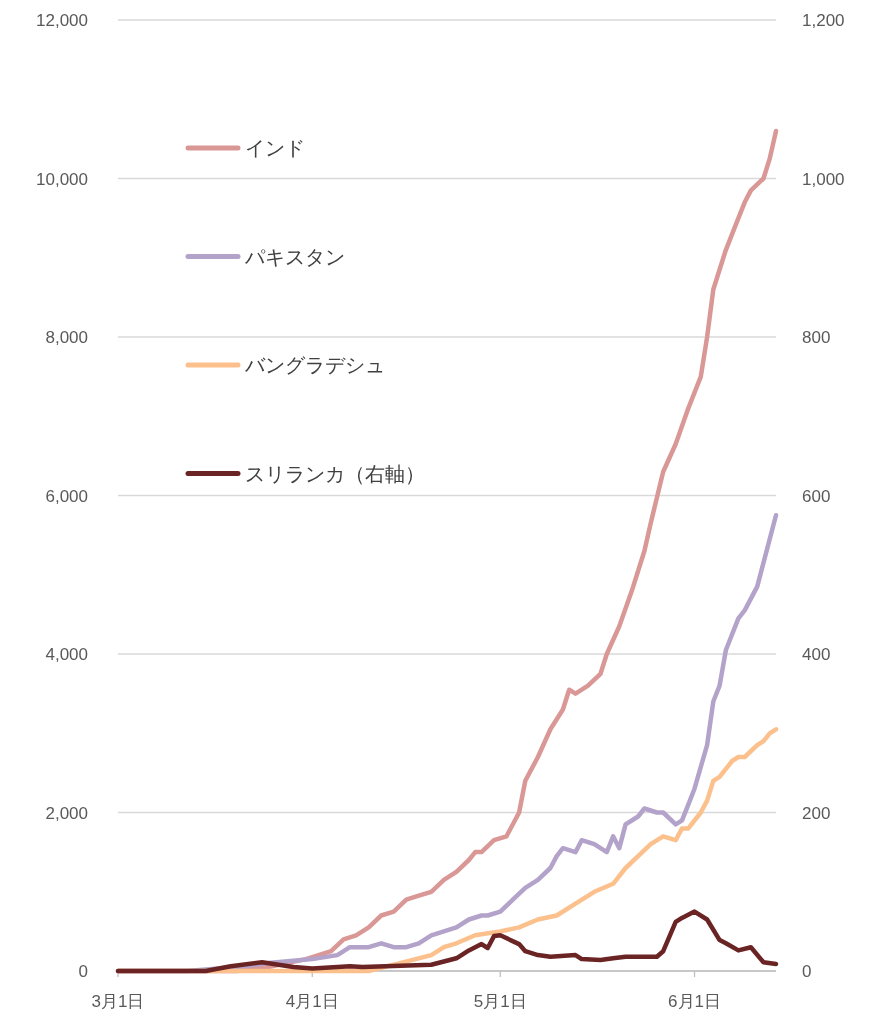 This screenshot has width=880, height=1017. I want to click on y-tick-label: 8,000, so click(66, 337).